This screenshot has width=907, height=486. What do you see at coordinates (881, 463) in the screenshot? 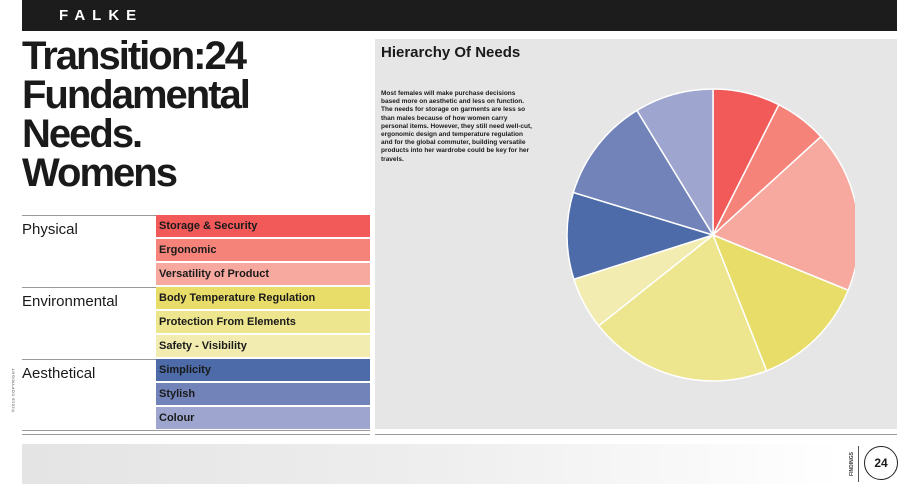
I see `page-number: 24` at bounding box center [881, 463].